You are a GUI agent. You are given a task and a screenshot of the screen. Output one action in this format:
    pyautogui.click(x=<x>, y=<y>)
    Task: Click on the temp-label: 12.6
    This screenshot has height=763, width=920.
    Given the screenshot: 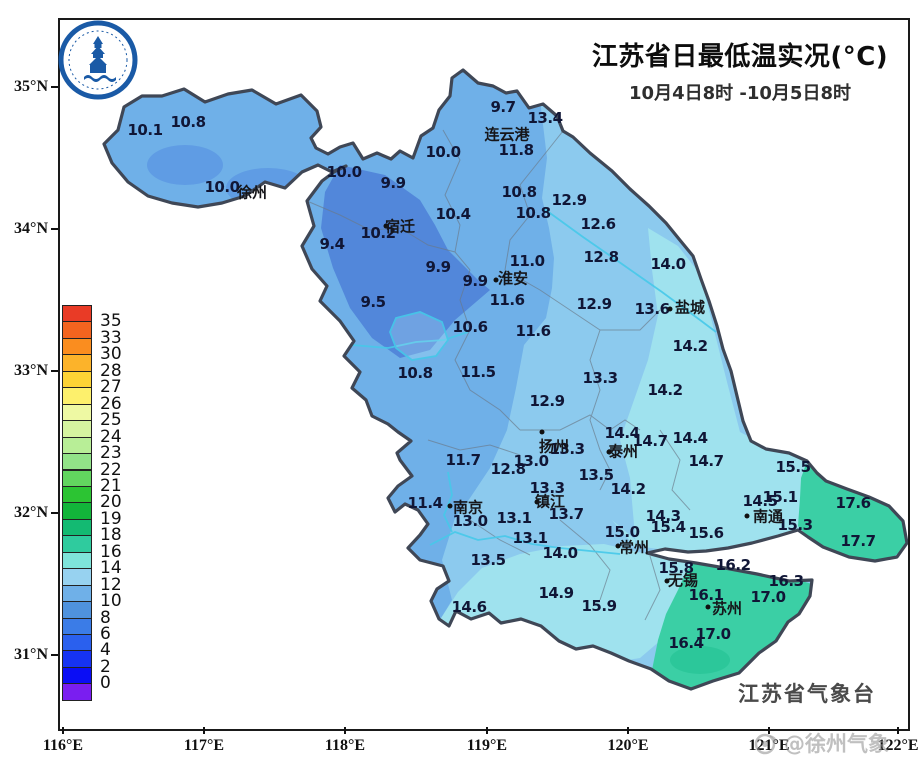 What is the action you would take?
    pyautogui.click(x=598, y=224)
    